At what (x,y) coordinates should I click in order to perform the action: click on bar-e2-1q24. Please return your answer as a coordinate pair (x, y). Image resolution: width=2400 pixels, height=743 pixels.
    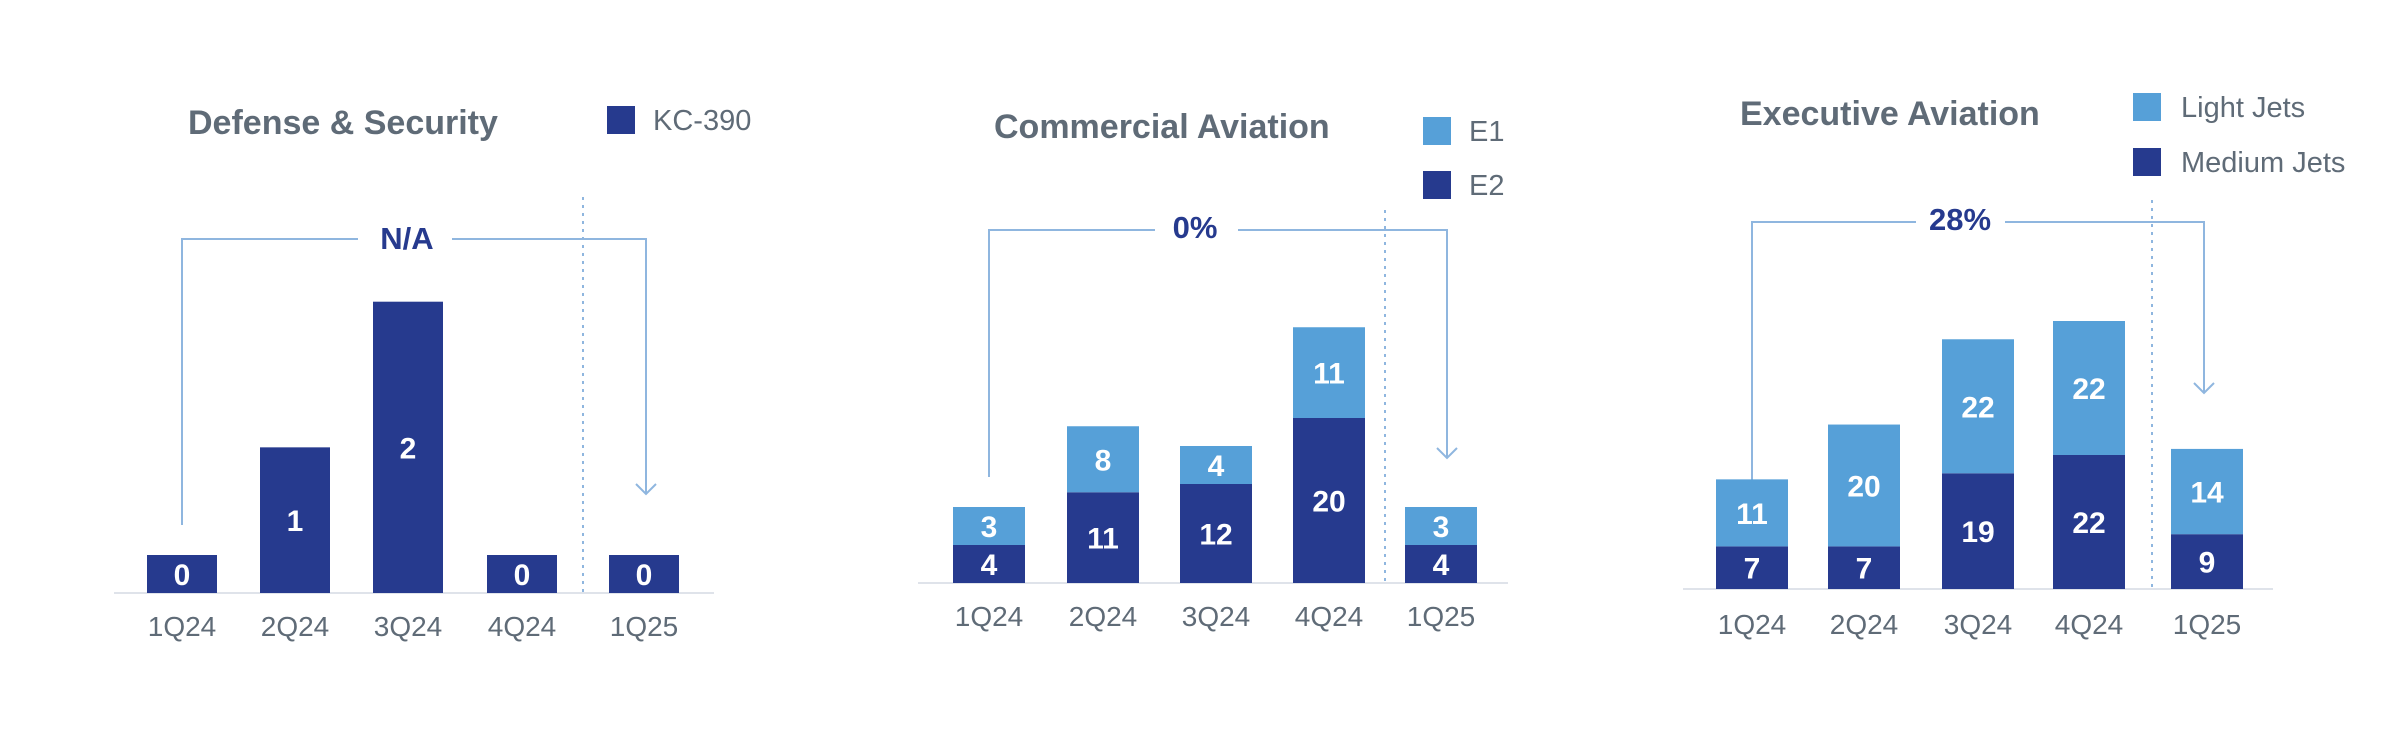
    Looking at the image, I should click on (989, 564).